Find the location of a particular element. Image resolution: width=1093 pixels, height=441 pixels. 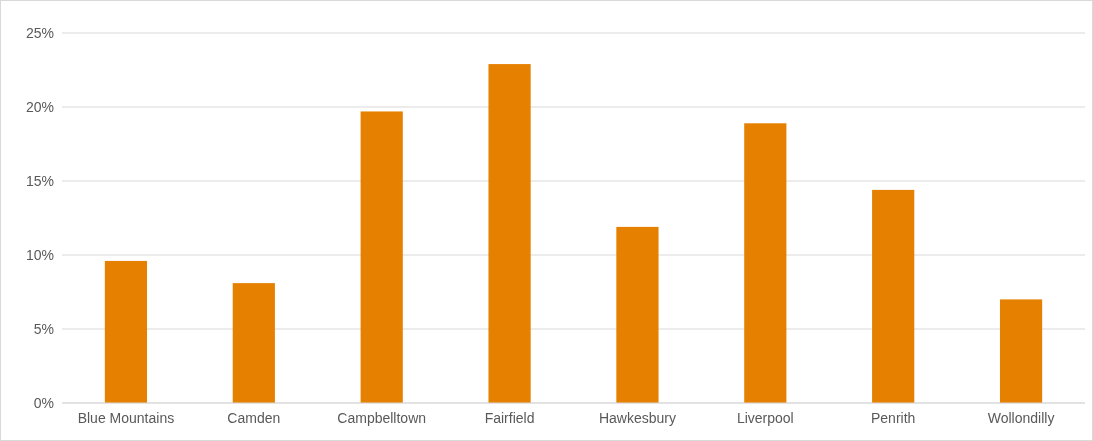

y-tick-label: 10% is located at coordinates (39, 254).